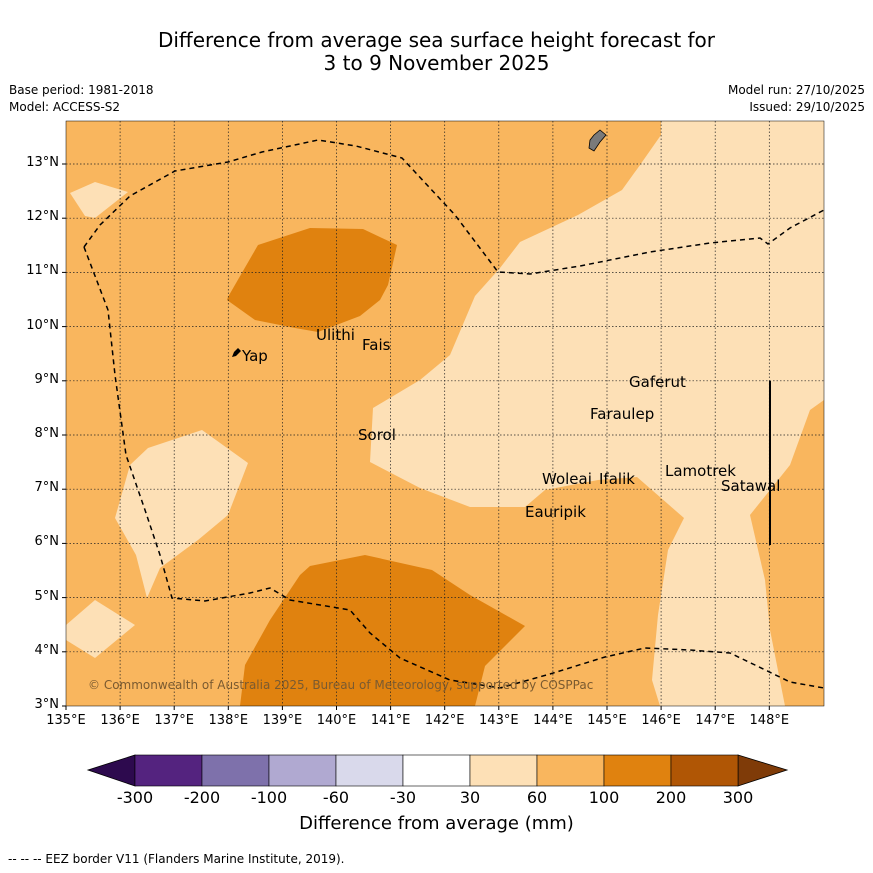  Describe the element at coordinates (377, 435) in the screenshot. I see `place-label-sorol: Sorol` at that location.